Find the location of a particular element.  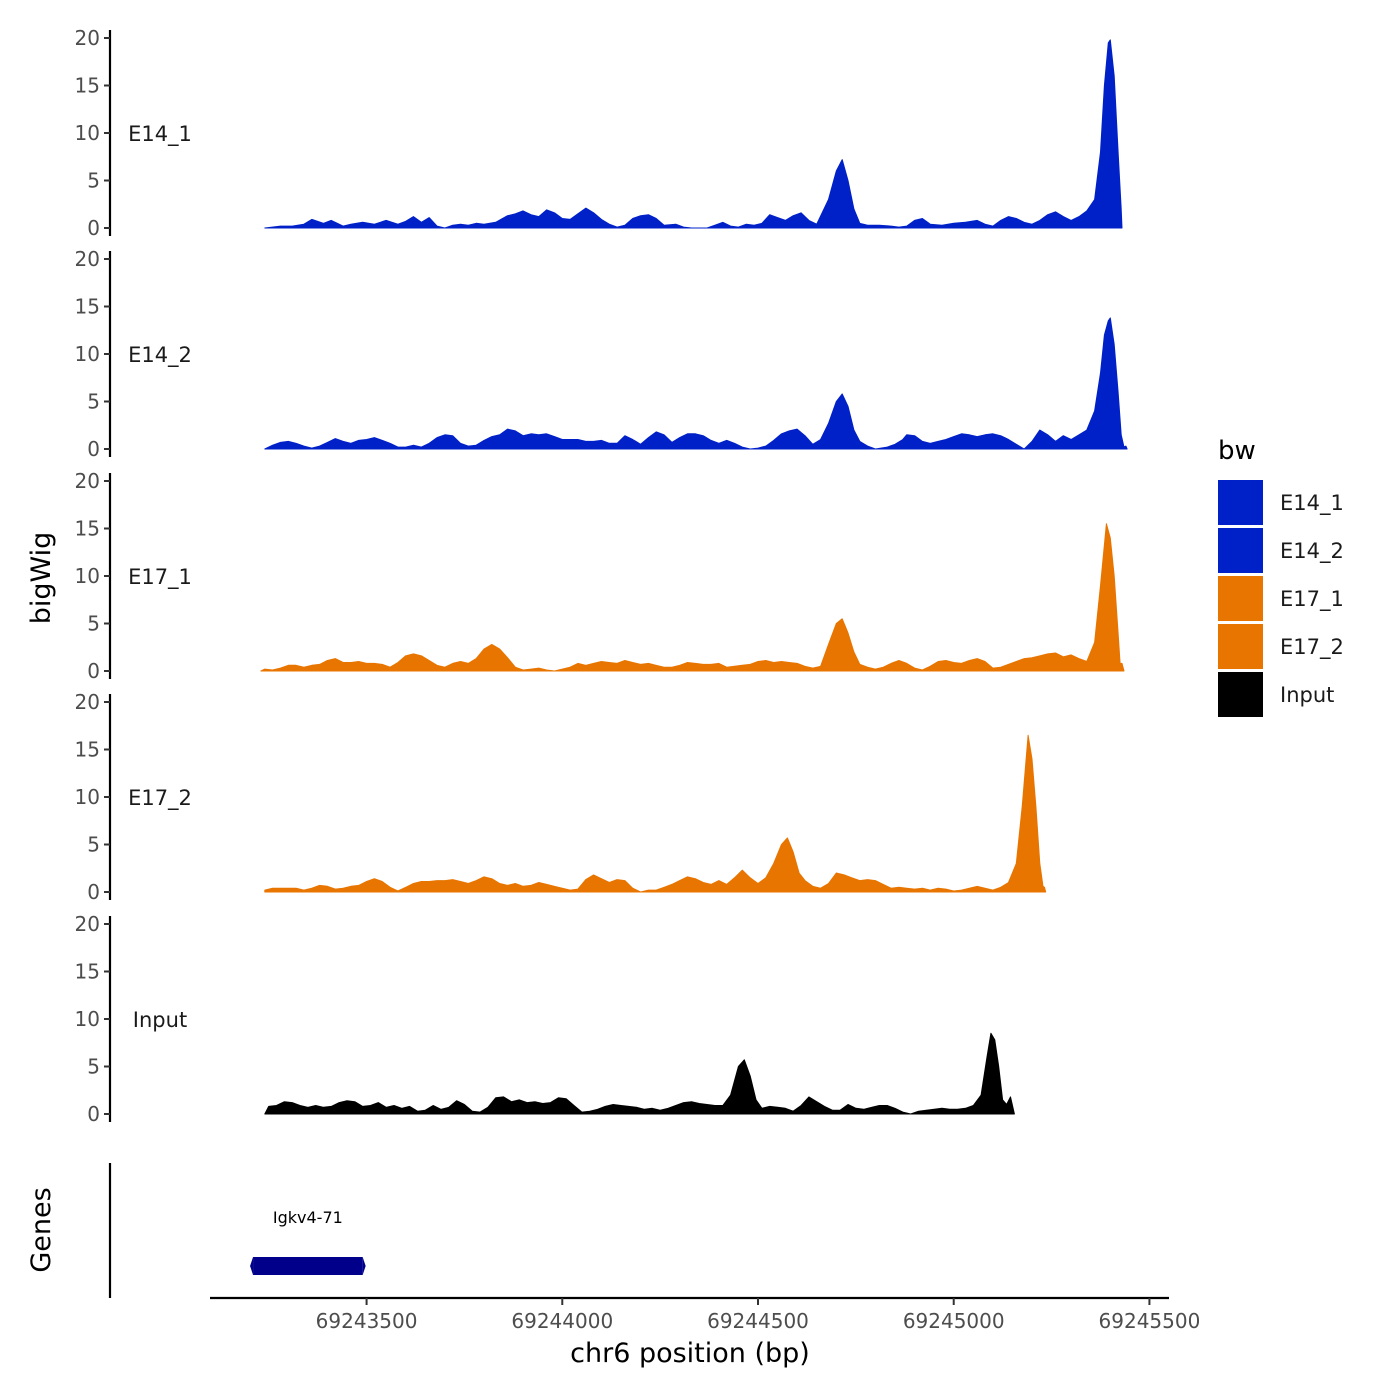

track-e17-2: 0 5 10 15 20 E17_2 is located at coordinates (561, 797).